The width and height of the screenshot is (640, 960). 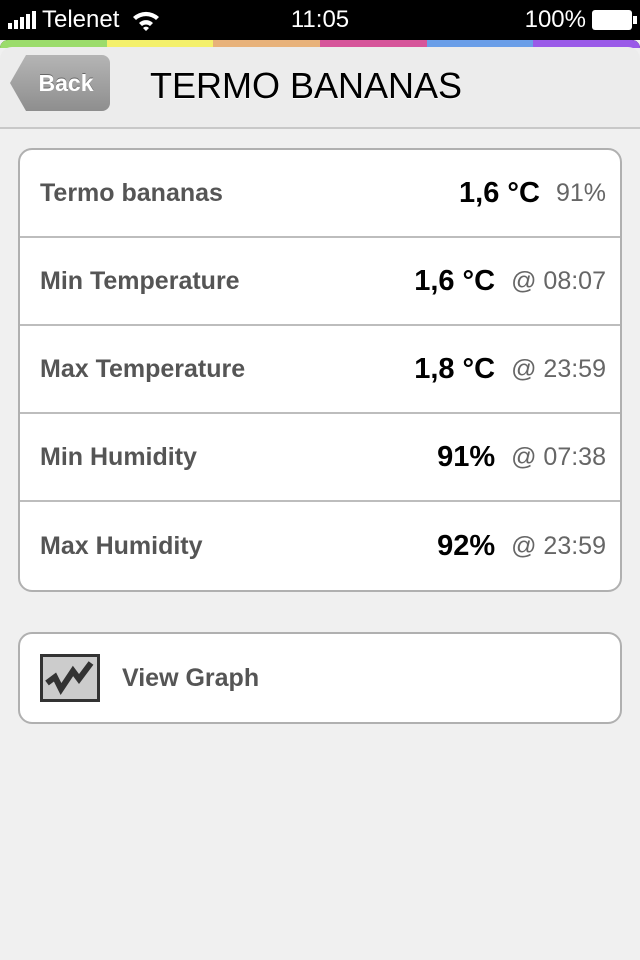 What do you see at coordinates (118, 456) in the screenshot?
I see `row-label: Min Humidity` at bounding box center [118, 456].